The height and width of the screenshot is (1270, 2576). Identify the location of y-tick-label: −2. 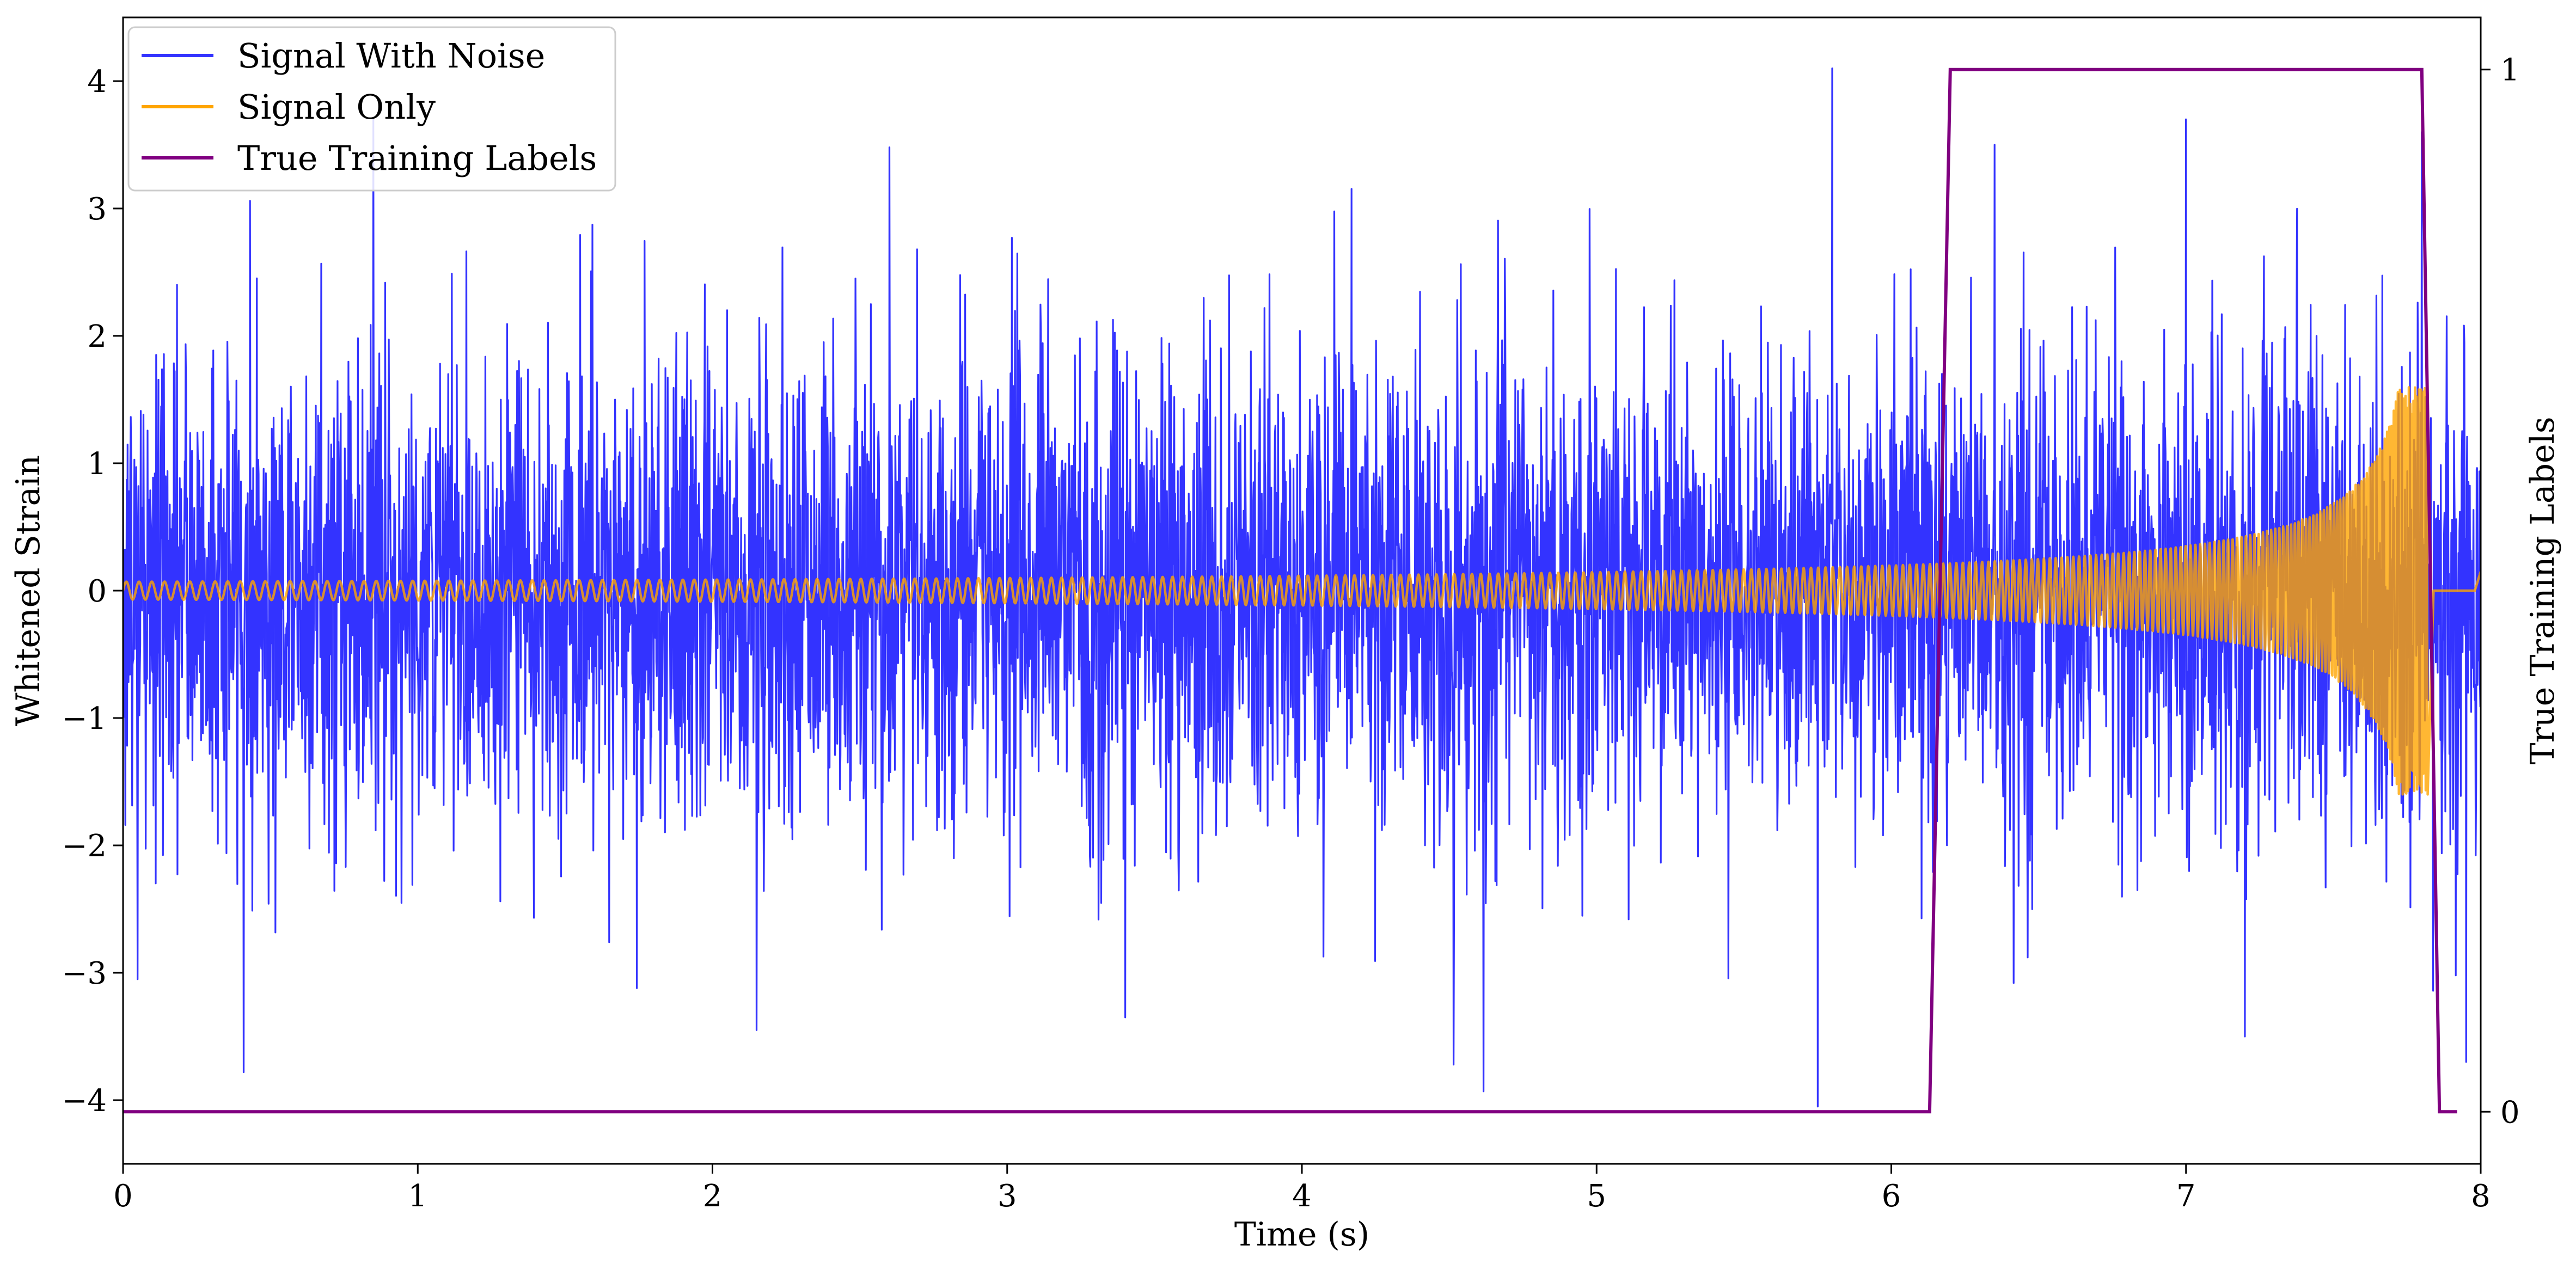
(84, 846).